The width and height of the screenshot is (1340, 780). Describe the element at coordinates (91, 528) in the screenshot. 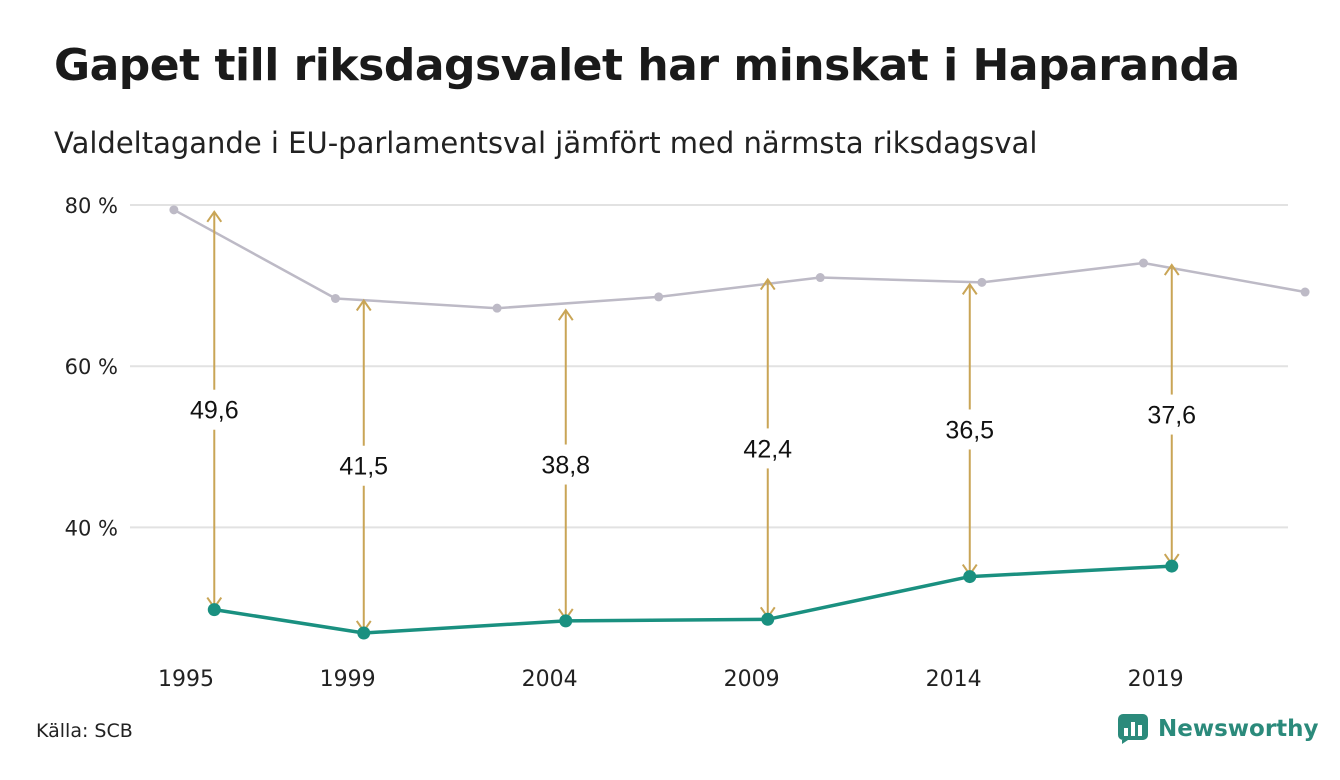

I see `y-tick-label: 40 %` at that location.